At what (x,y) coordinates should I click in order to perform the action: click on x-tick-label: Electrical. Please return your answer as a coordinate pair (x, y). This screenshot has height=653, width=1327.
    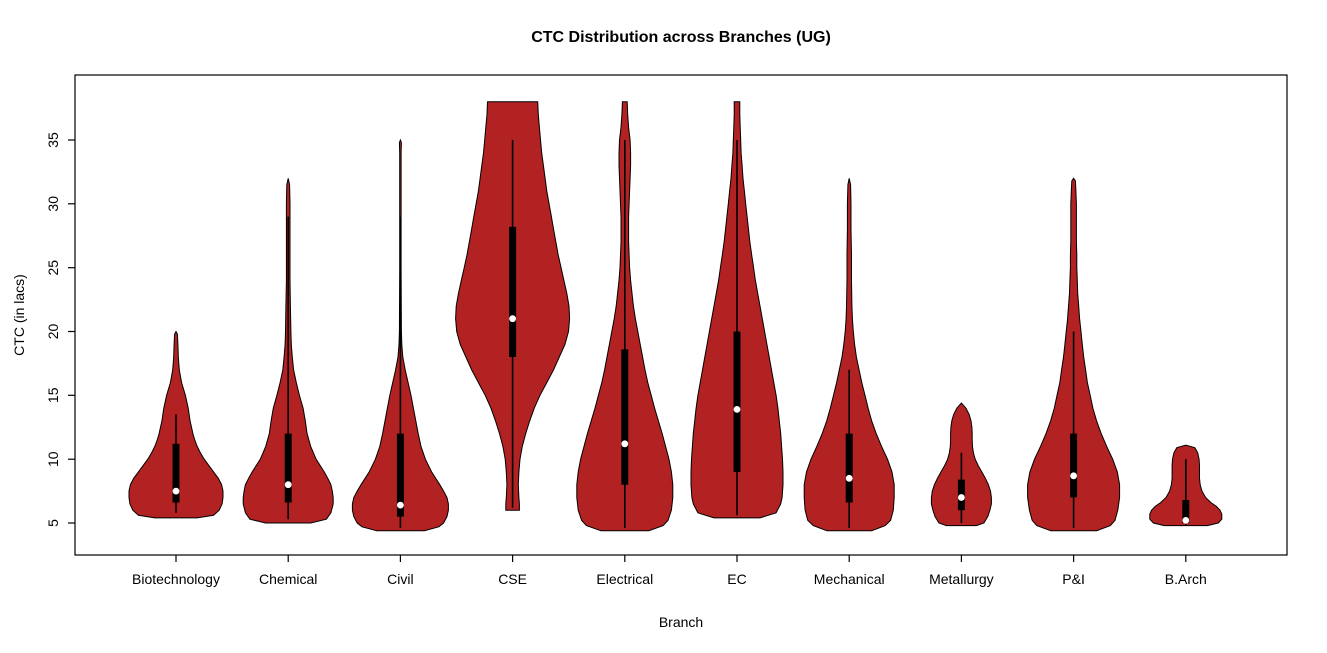
    Looking at the image, I should click on (624, 579).